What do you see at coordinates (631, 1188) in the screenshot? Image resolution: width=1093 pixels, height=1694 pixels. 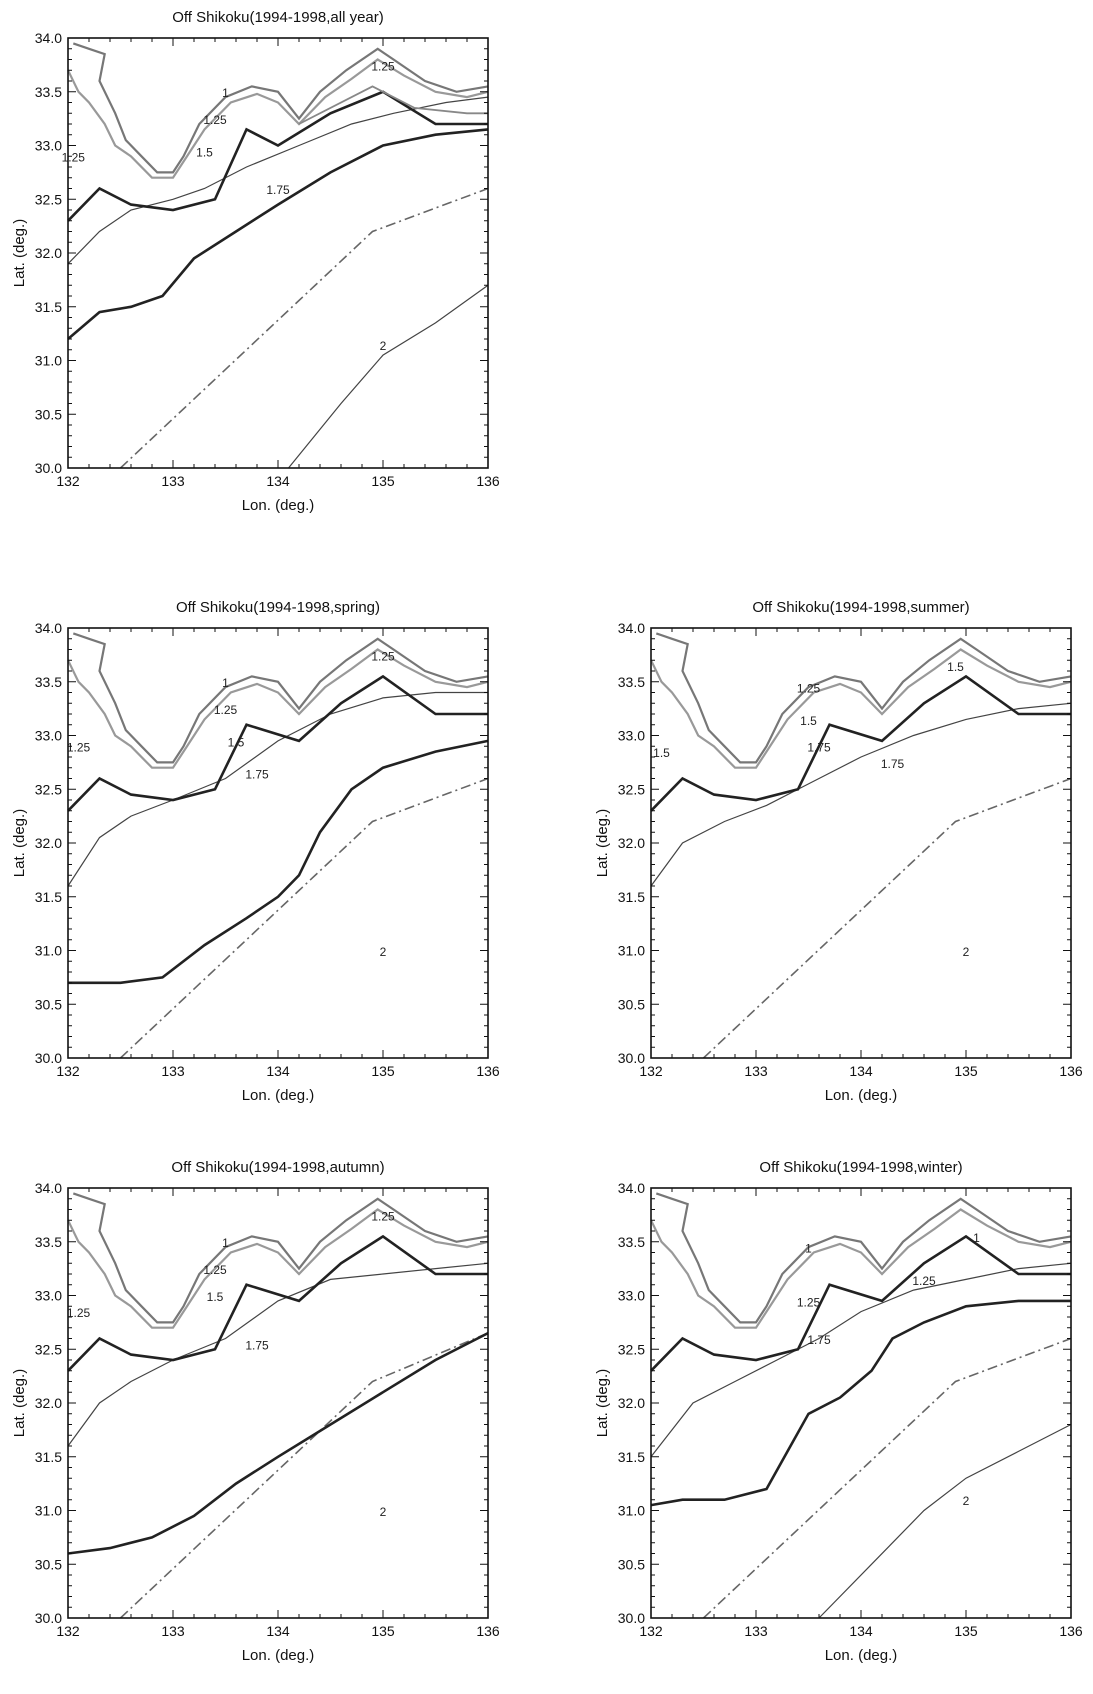 I see `y-tick-label: 34.0` at bounding box center [631, 1188].